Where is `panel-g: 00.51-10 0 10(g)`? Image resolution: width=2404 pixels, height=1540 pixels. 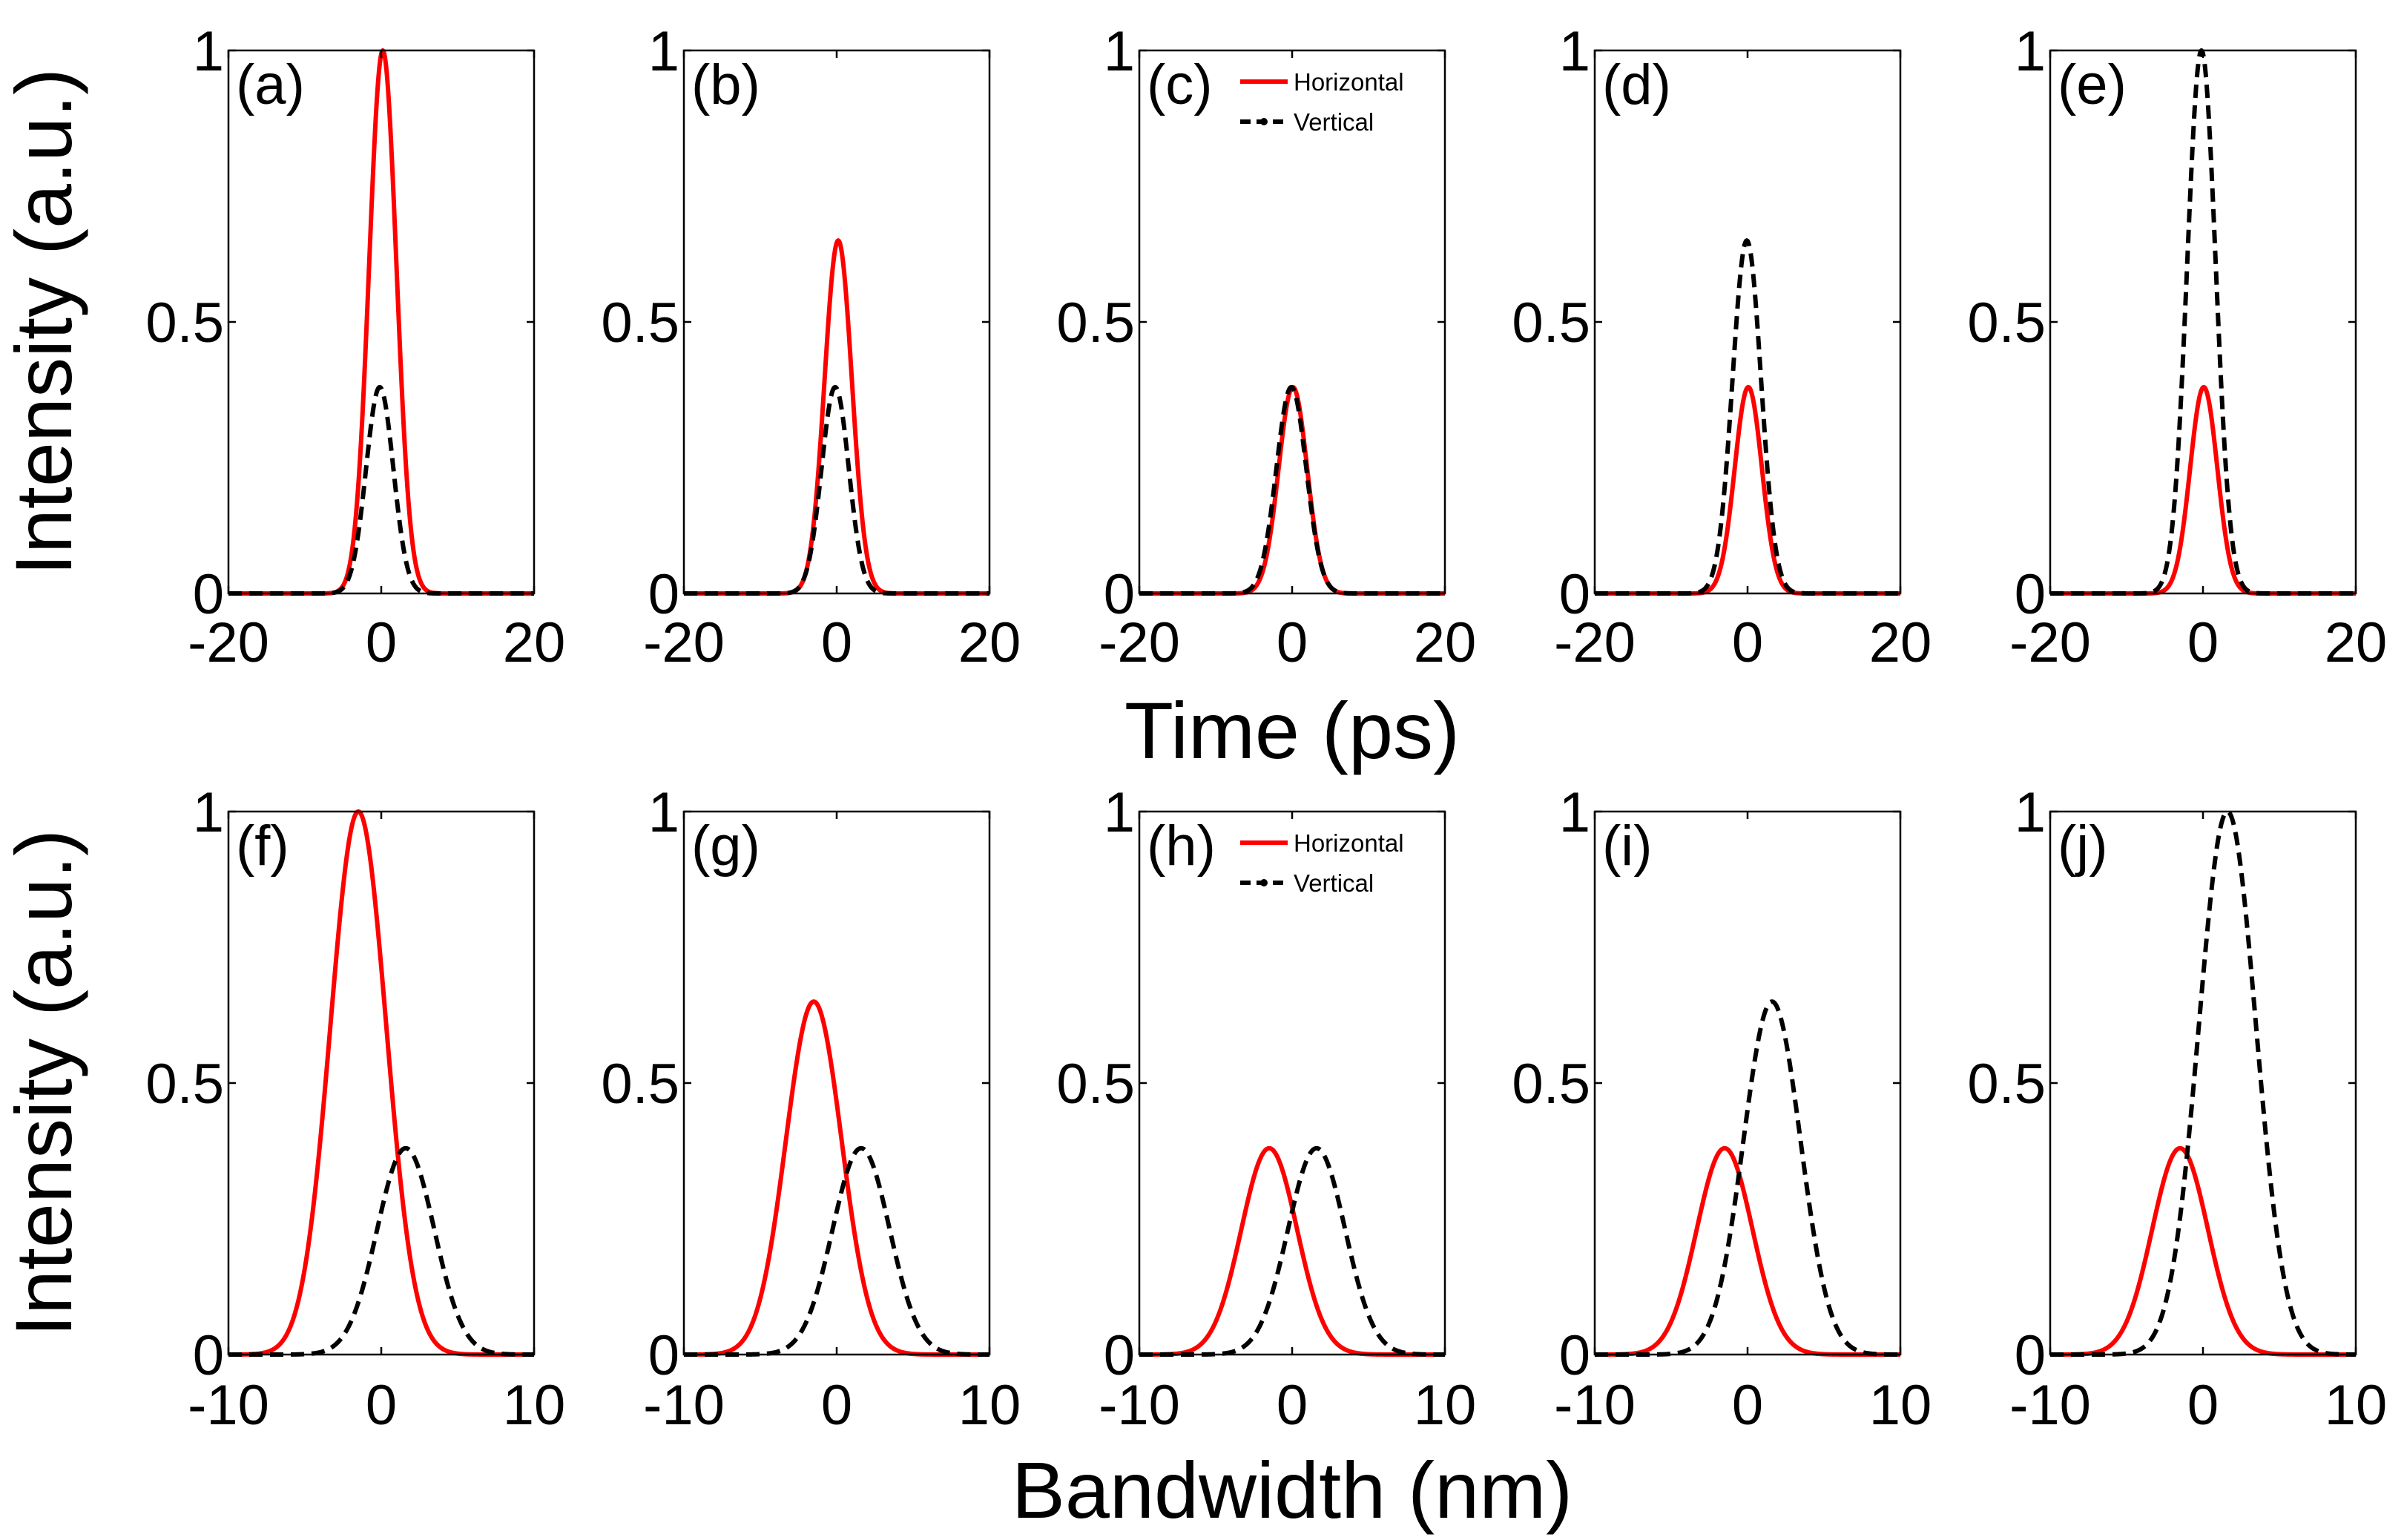 panel-g: 00.51-10 0 10(g) is located at coordinates (811, 1109).